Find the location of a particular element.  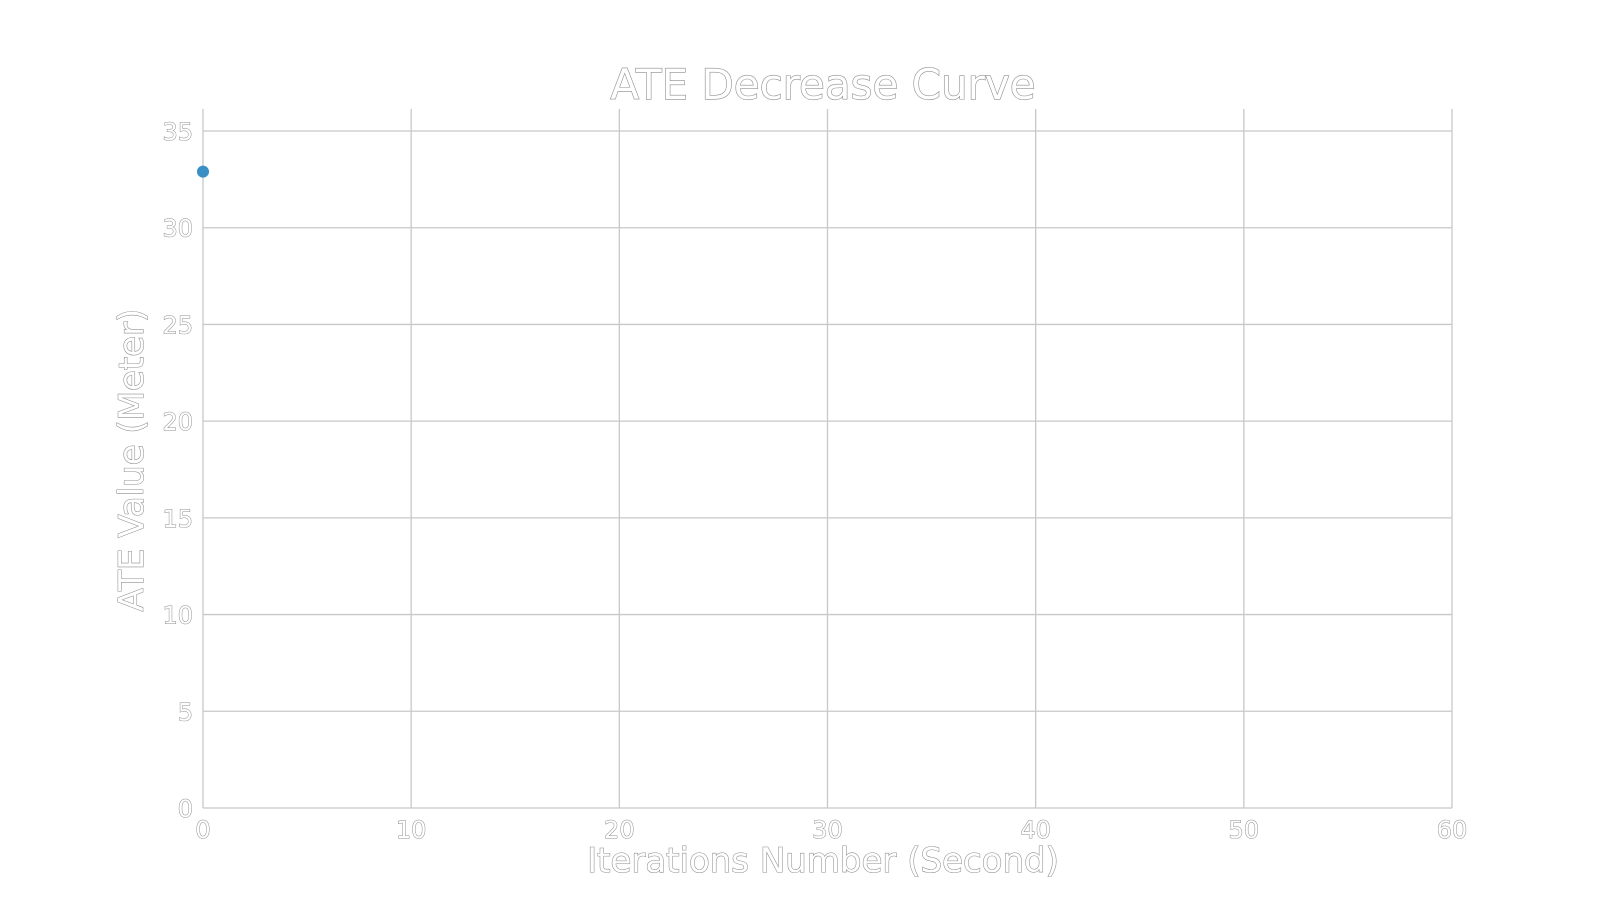

y-axis-label: ATE Value (Meter) is located at coordinates (132, 460).